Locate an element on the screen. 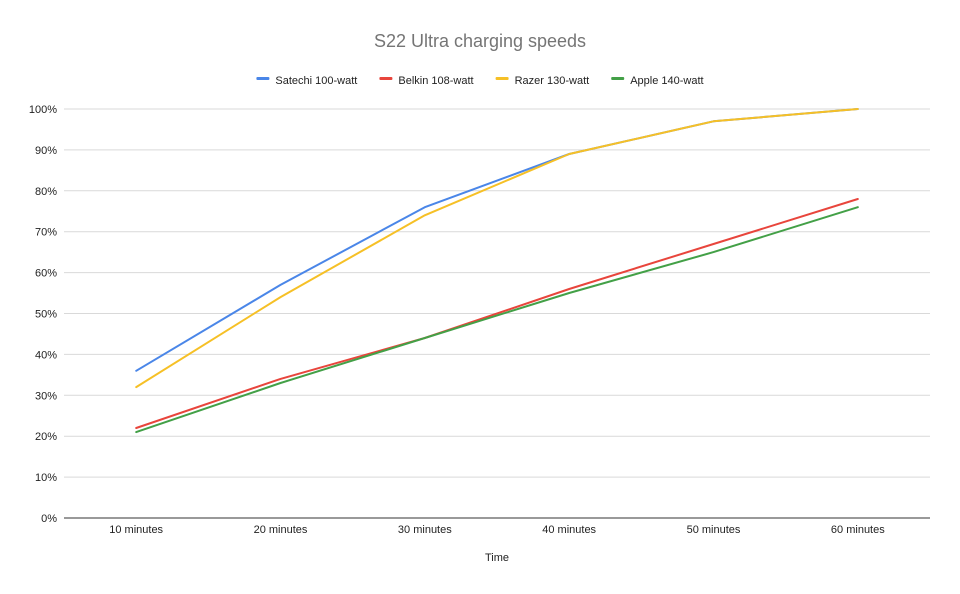 The image size is (960, 594). legend-label: Razer 130-watt is located at coordinates (552, 81).